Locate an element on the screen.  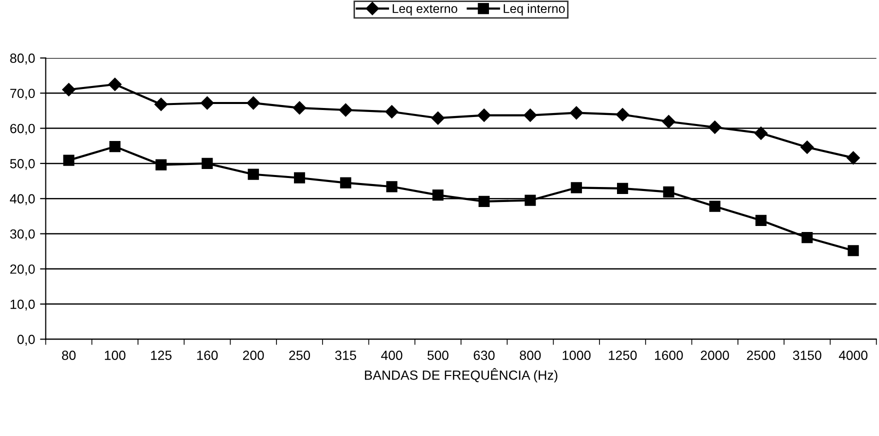
x-tick-label: 800 is located at coordinates (530, 355).